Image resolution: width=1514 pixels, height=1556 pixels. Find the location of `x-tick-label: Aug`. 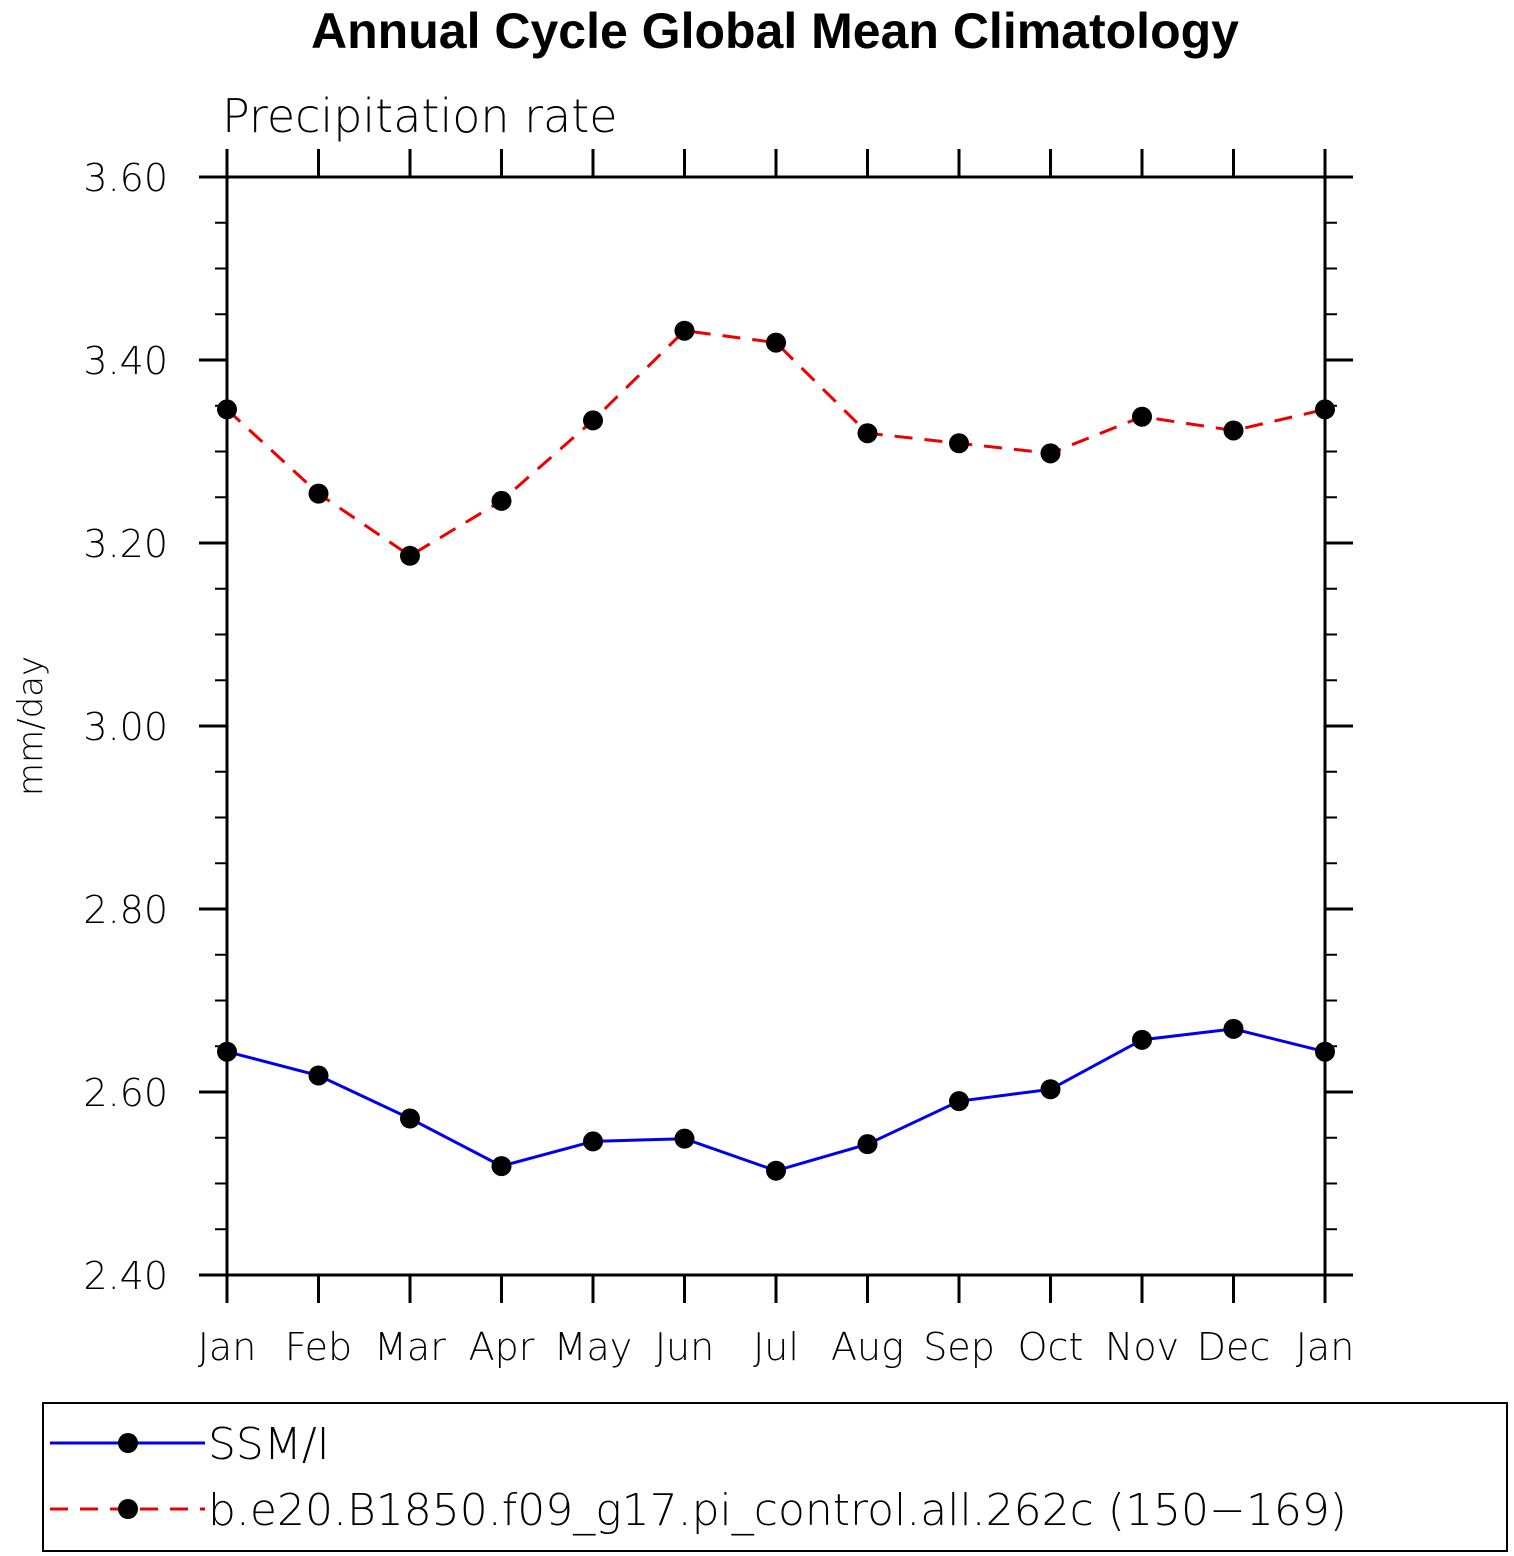

x-tick-label: Aug is located at coordinates (867, 1347).